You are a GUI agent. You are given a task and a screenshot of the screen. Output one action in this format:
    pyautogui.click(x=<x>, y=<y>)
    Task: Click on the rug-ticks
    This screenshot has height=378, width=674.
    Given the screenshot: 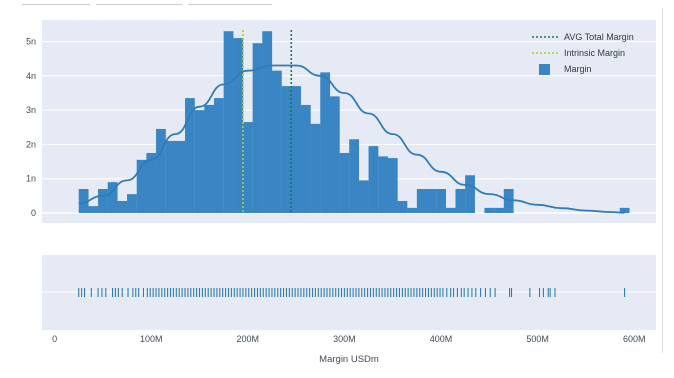 What is the action you would take?
    pyautogui.click(x=352, y=292)
    